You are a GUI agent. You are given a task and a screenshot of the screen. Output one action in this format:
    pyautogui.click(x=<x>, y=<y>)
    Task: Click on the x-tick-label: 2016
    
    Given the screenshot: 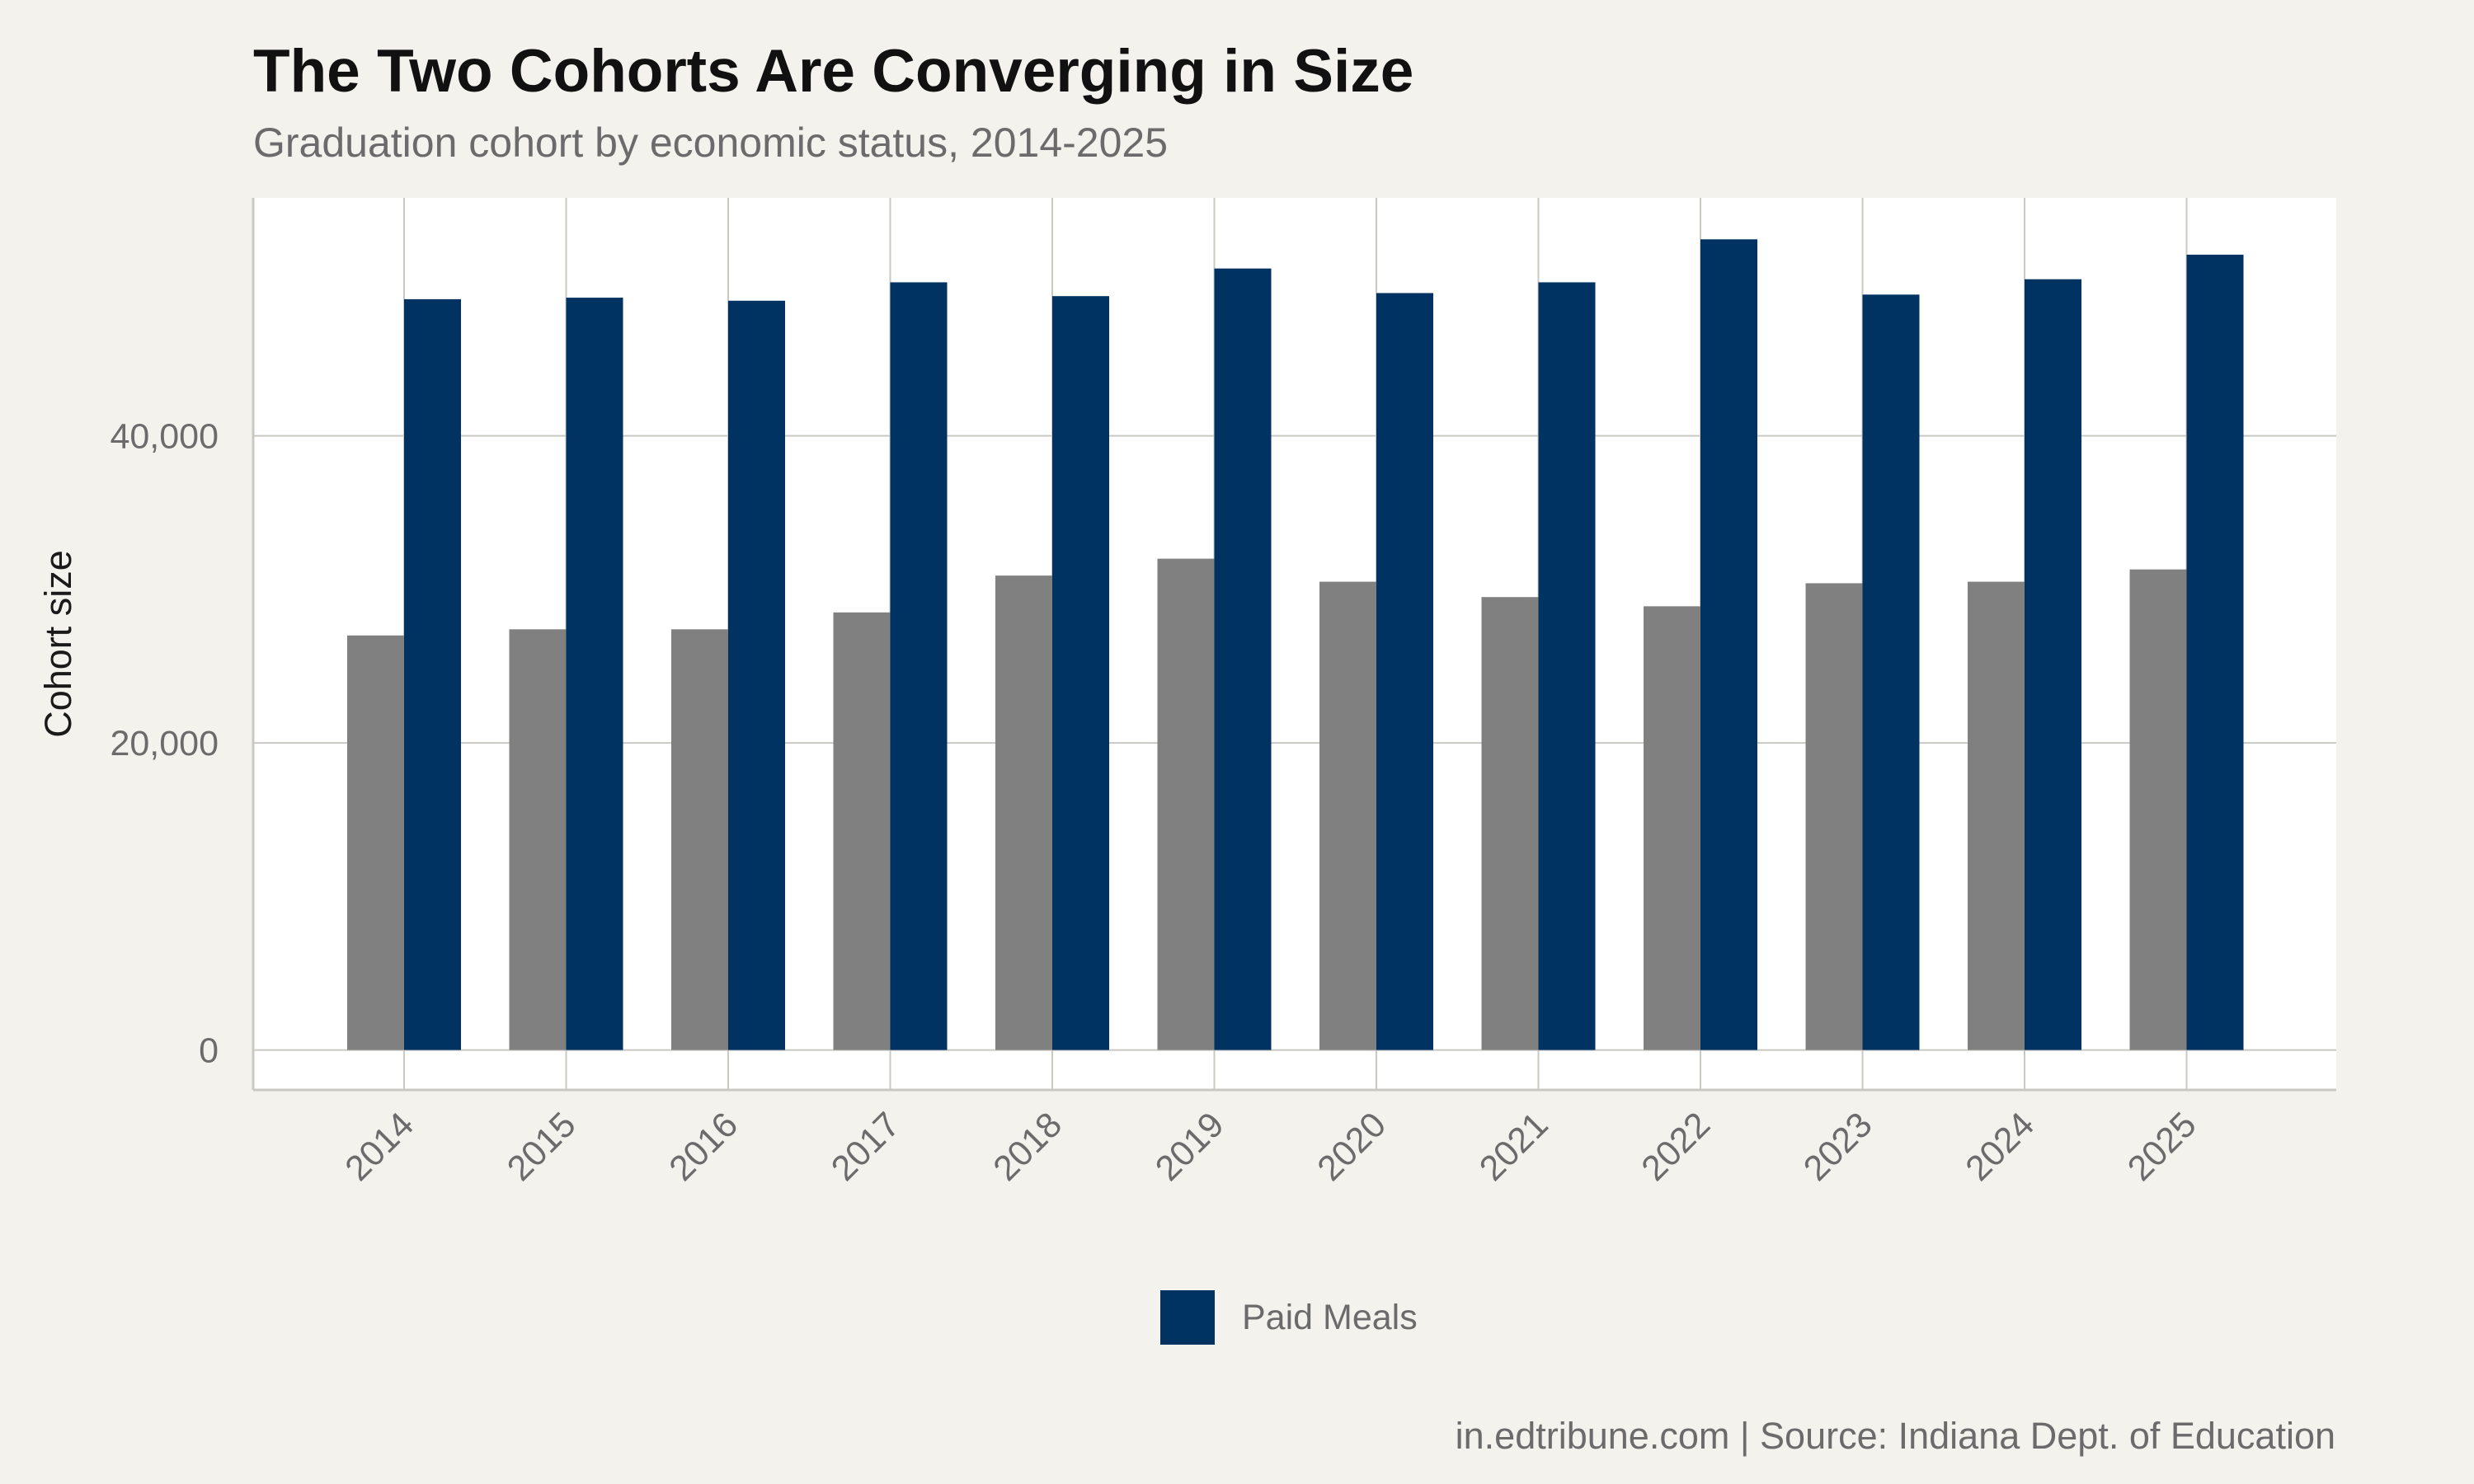 What is the action you would take?
    pyautogui.click(x=703, y=1147)
    